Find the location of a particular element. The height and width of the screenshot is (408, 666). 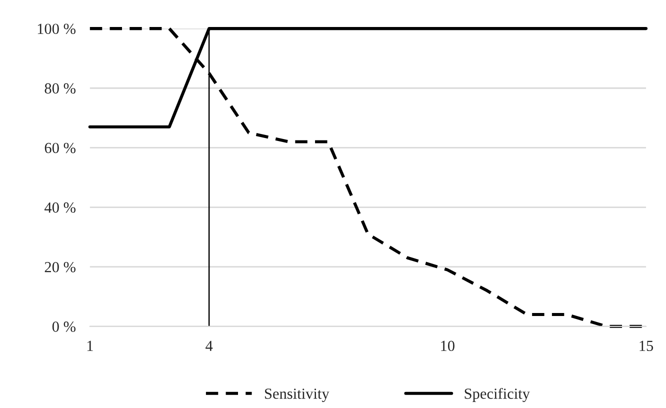

y-tick-label: 0 % is located at coordinates (64, 327).